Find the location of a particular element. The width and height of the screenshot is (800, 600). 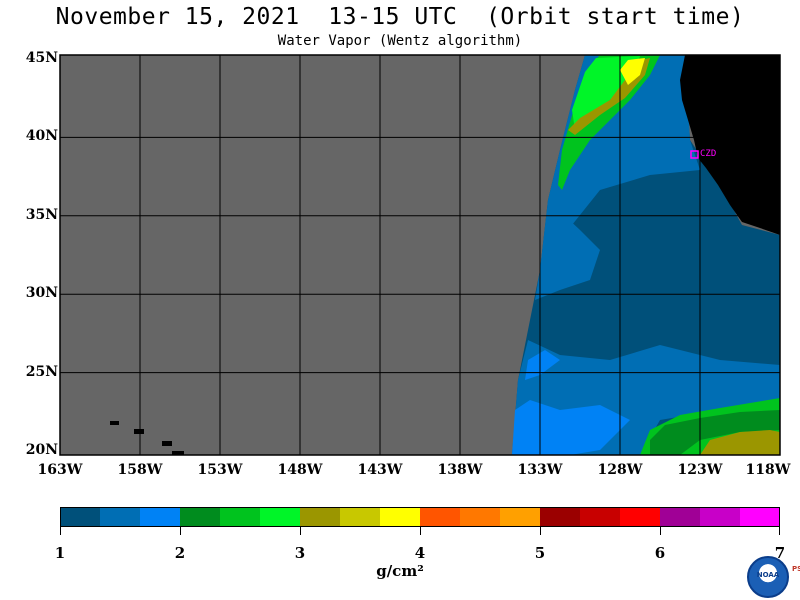

swath-dark-green-south is located at coordinates (715, 432).